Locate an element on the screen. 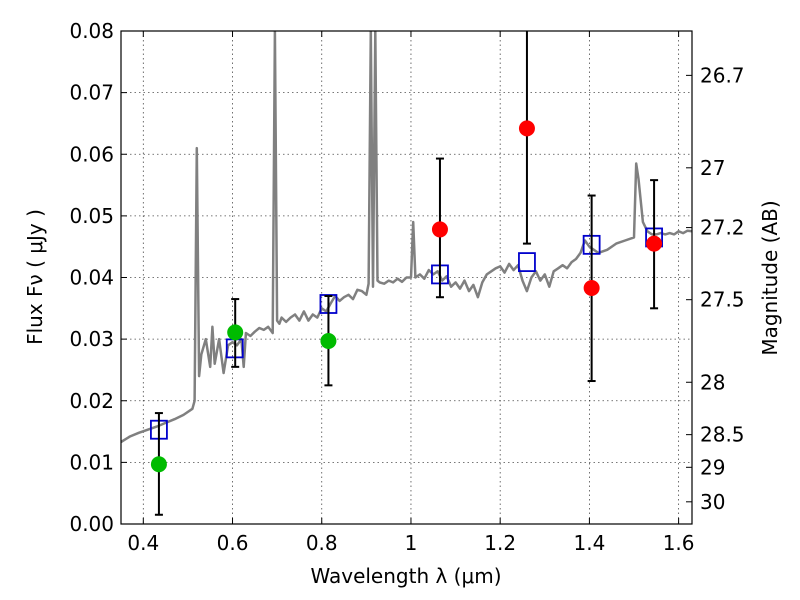 The height and width of the screenshot is (600, 800). x-axis-label: Wavelength λ (μm) is located at coordinates (405, 576).